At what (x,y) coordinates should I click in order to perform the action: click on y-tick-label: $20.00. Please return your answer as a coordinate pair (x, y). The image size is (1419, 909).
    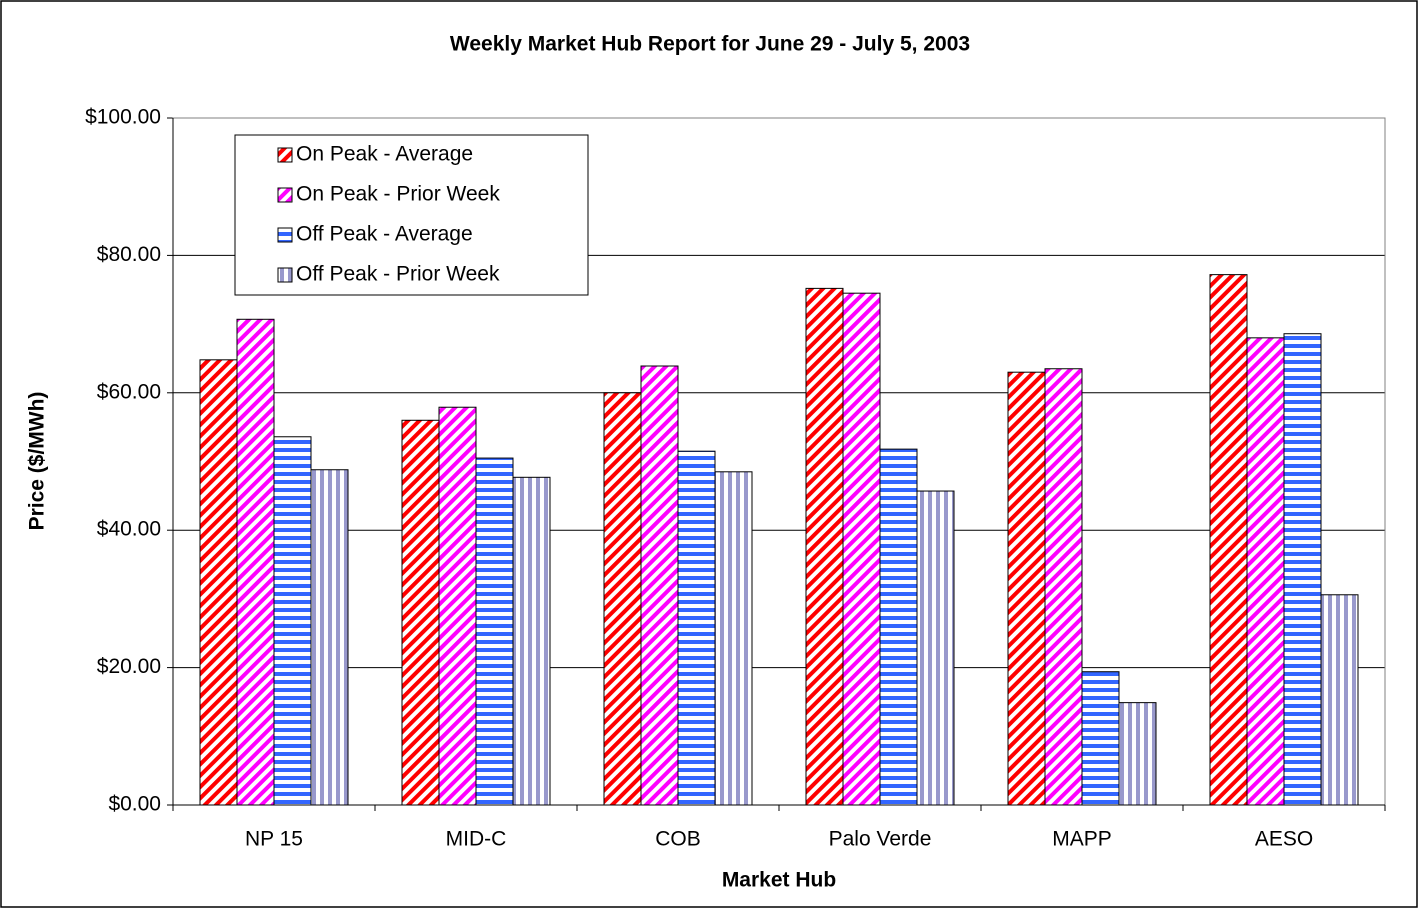
    Looking at the image, I should click on (129, 666).